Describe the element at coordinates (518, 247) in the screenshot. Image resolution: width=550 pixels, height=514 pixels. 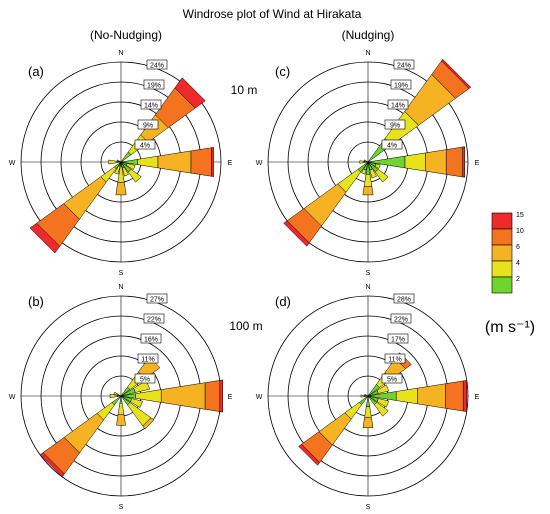
I see `colorbar-tick: 6` at that location.